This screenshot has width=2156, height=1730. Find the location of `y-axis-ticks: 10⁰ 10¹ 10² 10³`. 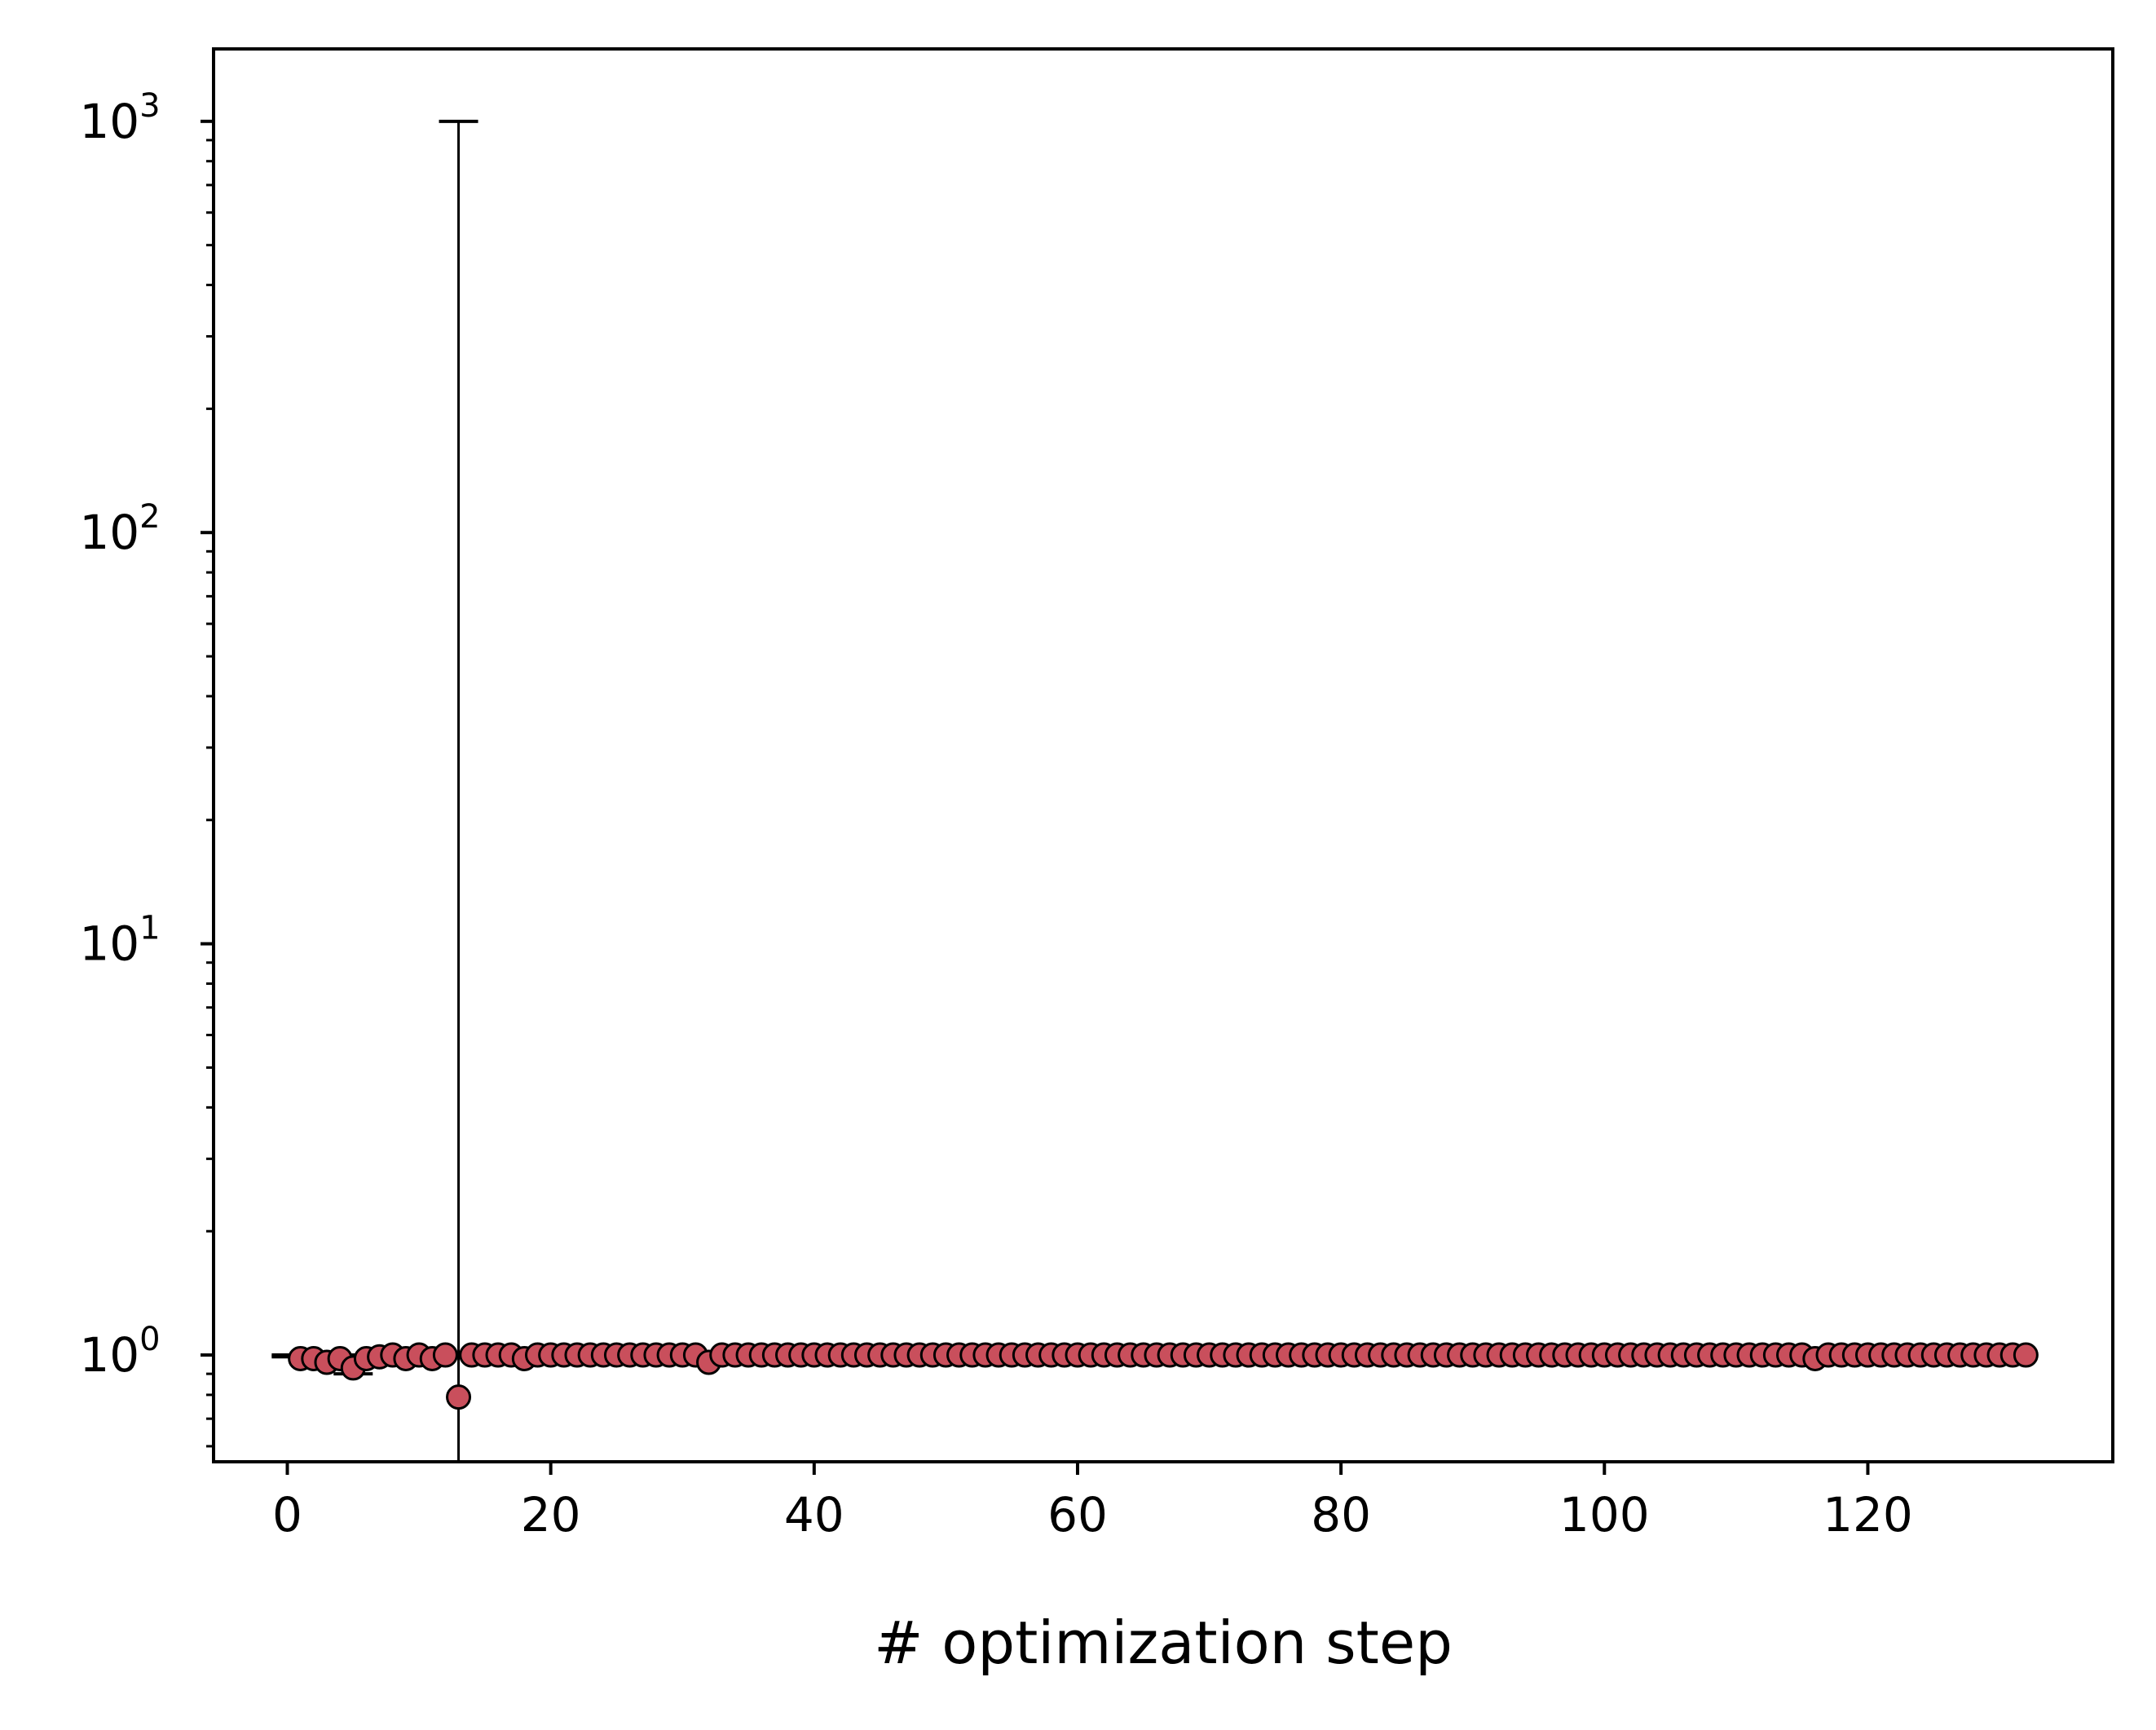

y-axis-ticks: 10⁰ 10¹ 10² 10³ is located at coordinates (146, 767).